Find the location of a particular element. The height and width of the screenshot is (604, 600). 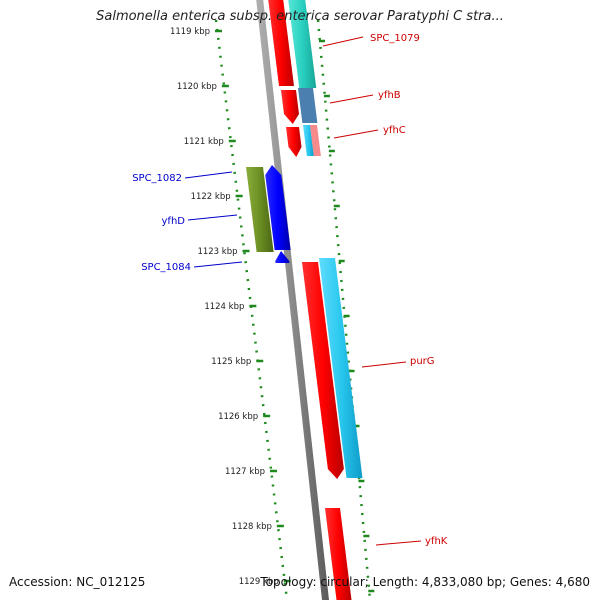

genome-backbone is located at coordinates (292, 300).